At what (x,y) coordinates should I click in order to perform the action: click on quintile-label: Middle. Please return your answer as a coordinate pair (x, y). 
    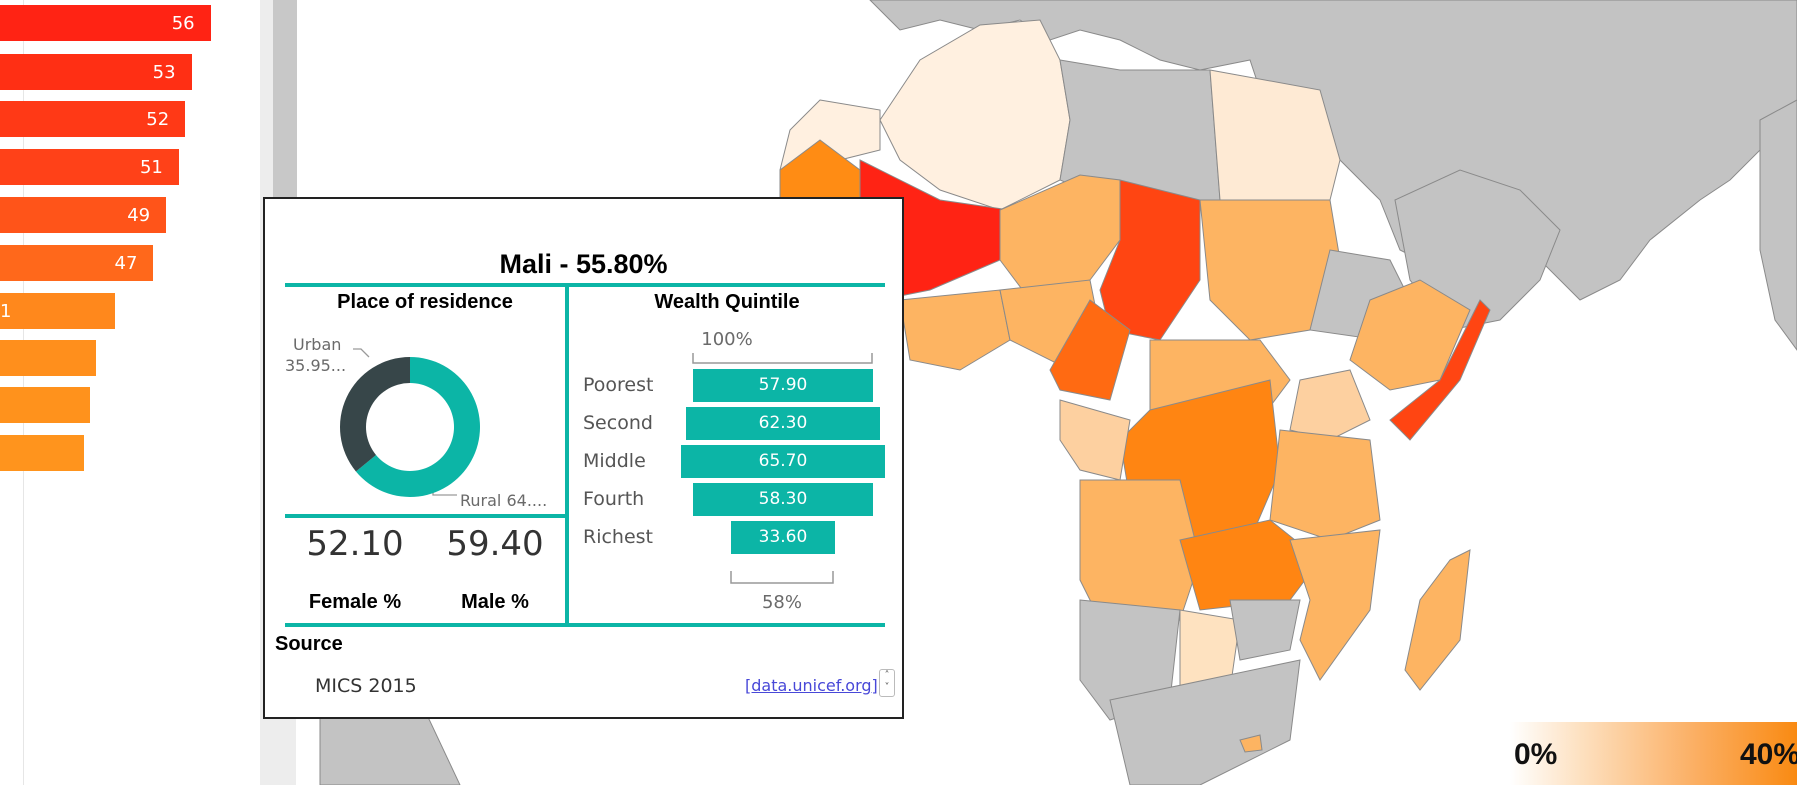
    Looking at the image, I should click on (614, 461).